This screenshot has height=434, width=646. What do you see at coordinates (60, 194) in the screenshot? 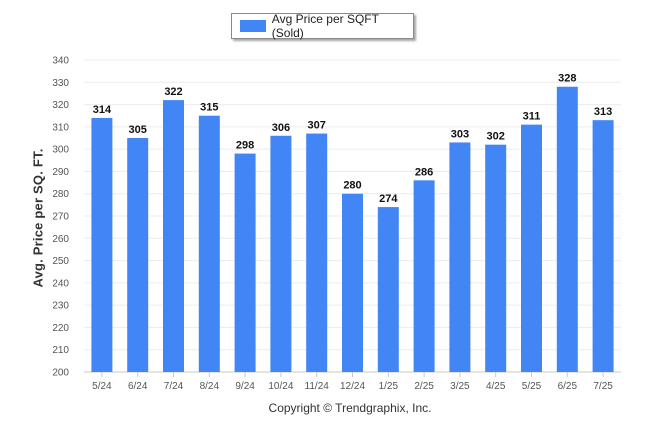
I see `y-tick-label: 280` at bounding box center [60, 194].